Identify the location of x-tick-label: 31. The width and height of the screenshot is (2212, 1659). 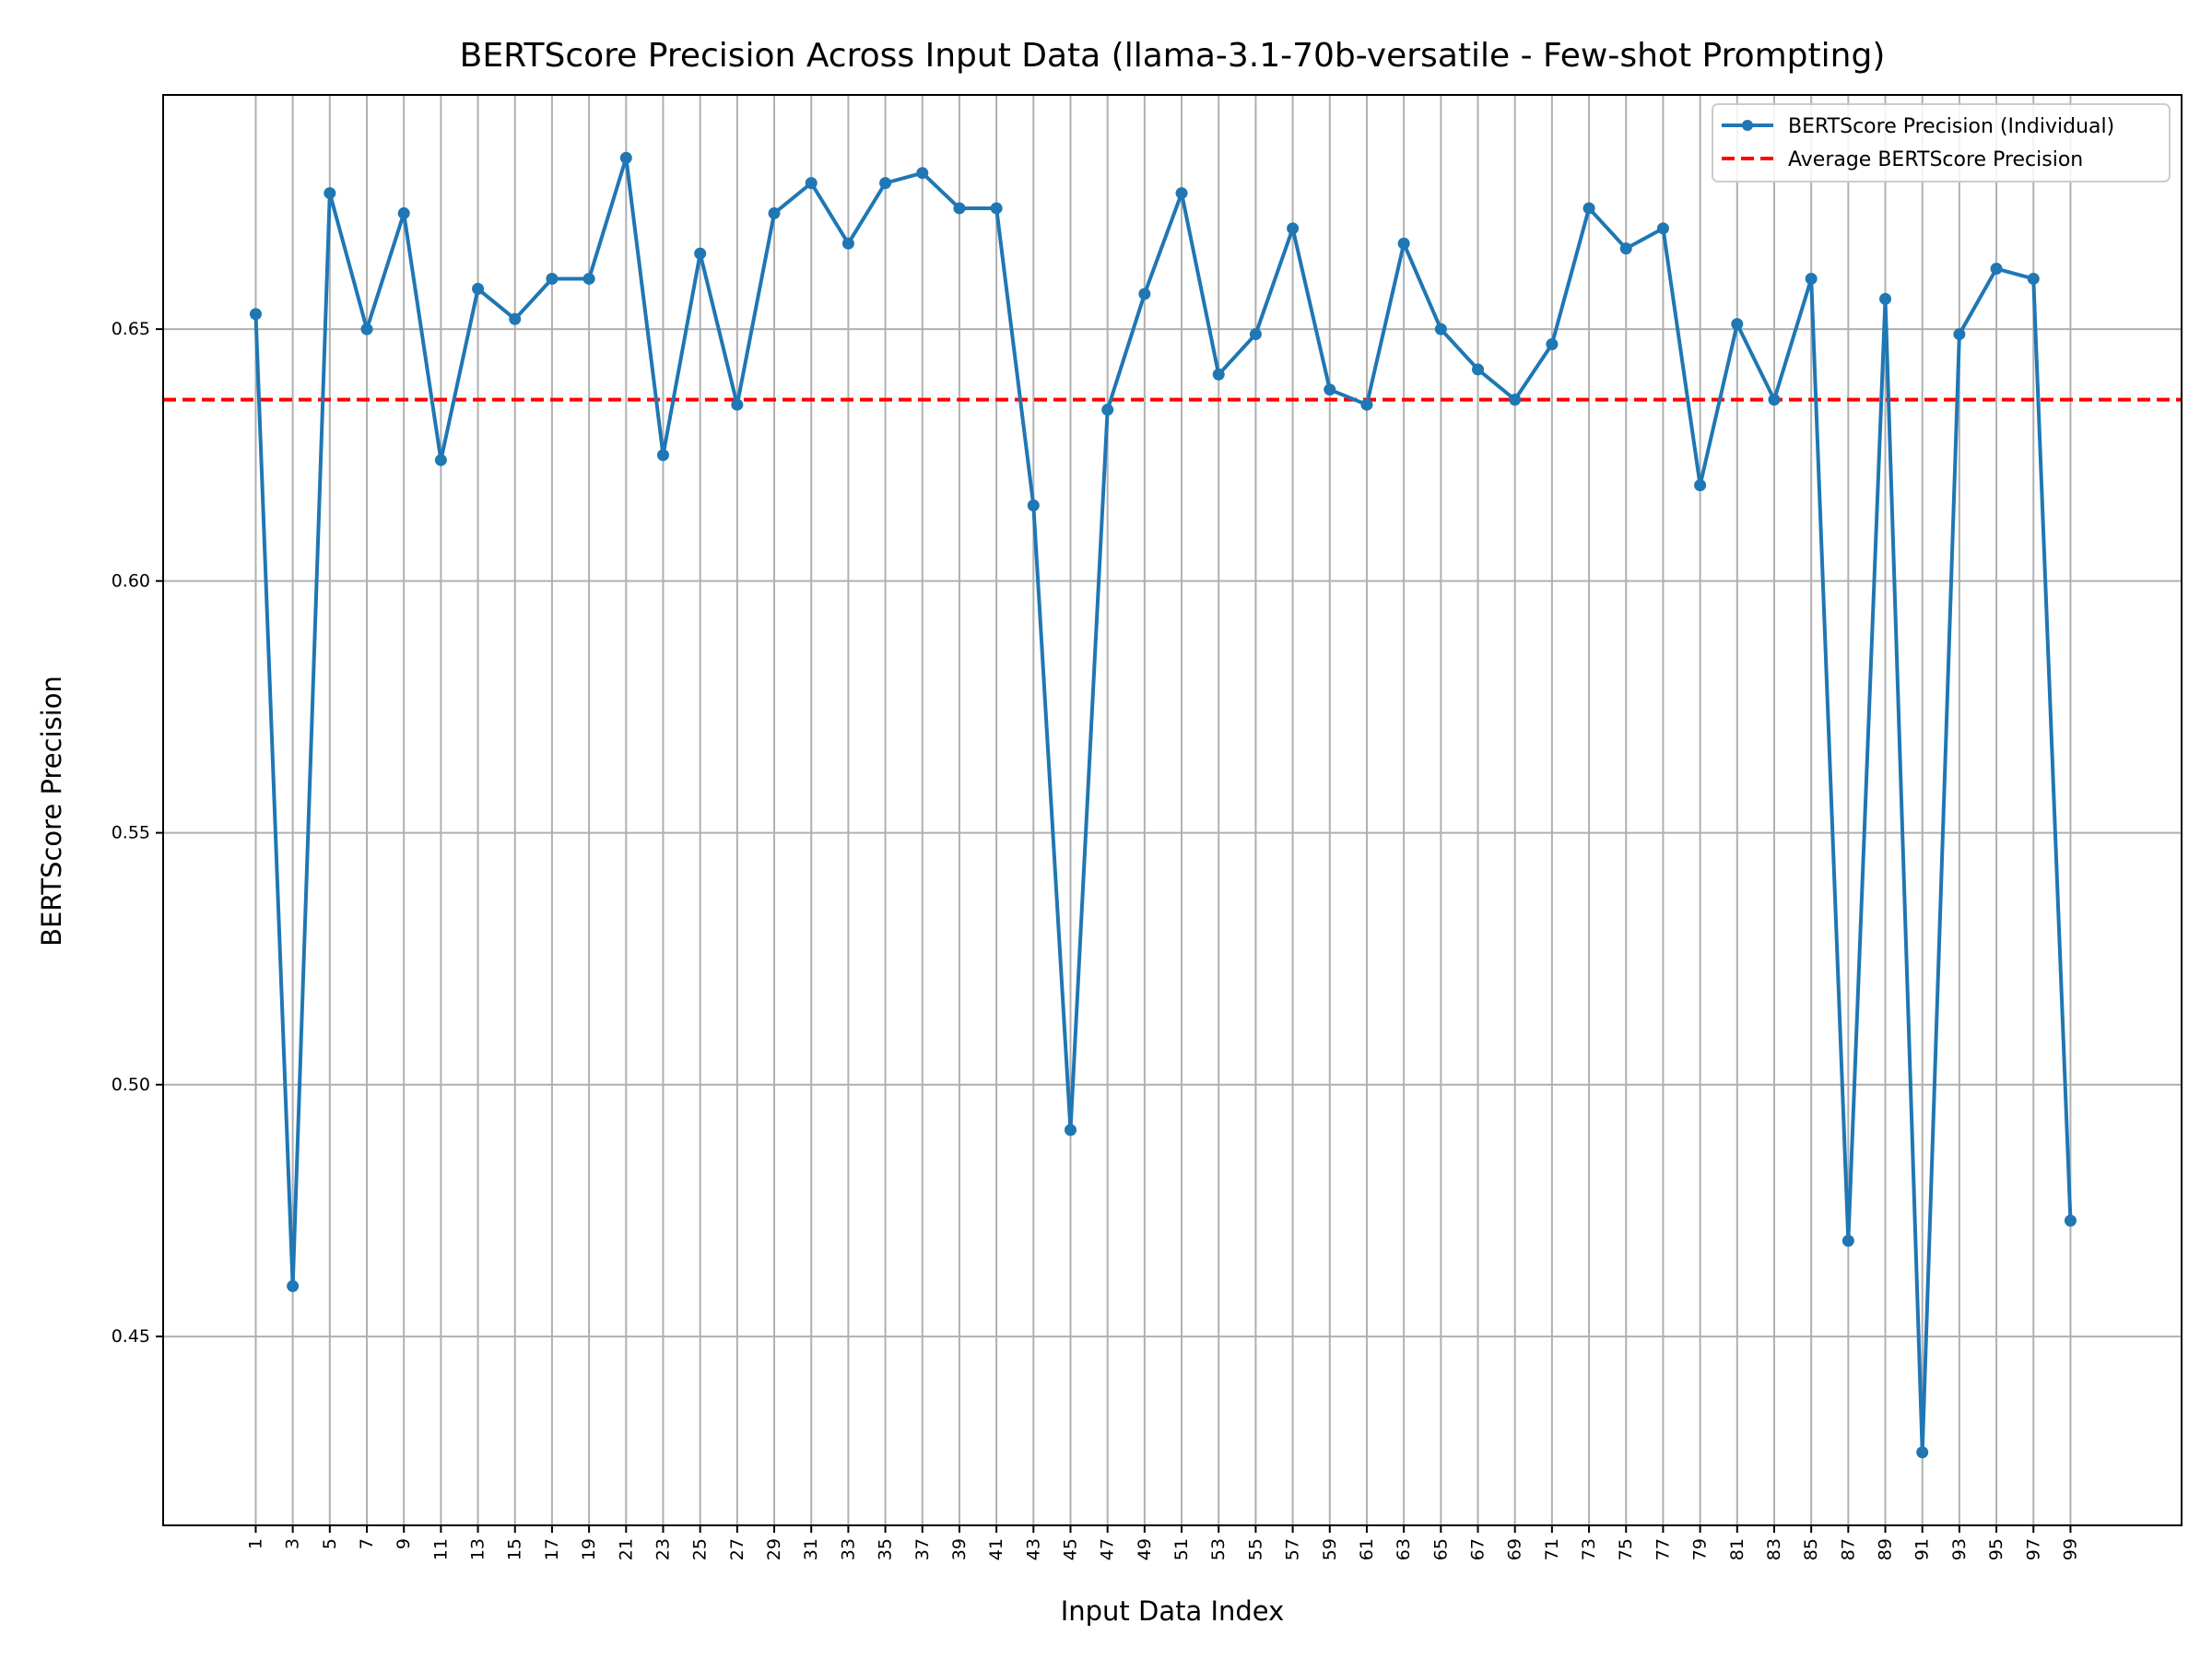
(811, 1549).